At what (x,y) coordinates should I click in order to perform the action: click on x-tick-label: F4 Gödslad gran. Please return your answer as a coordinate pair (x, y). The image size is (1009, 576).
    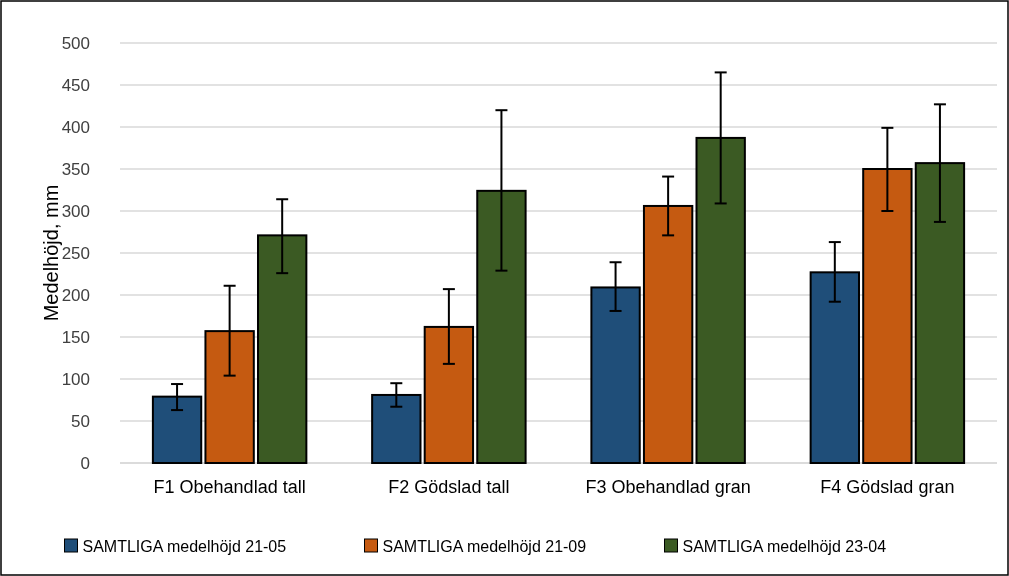
    Looking at the image, I should click on (887, 487).